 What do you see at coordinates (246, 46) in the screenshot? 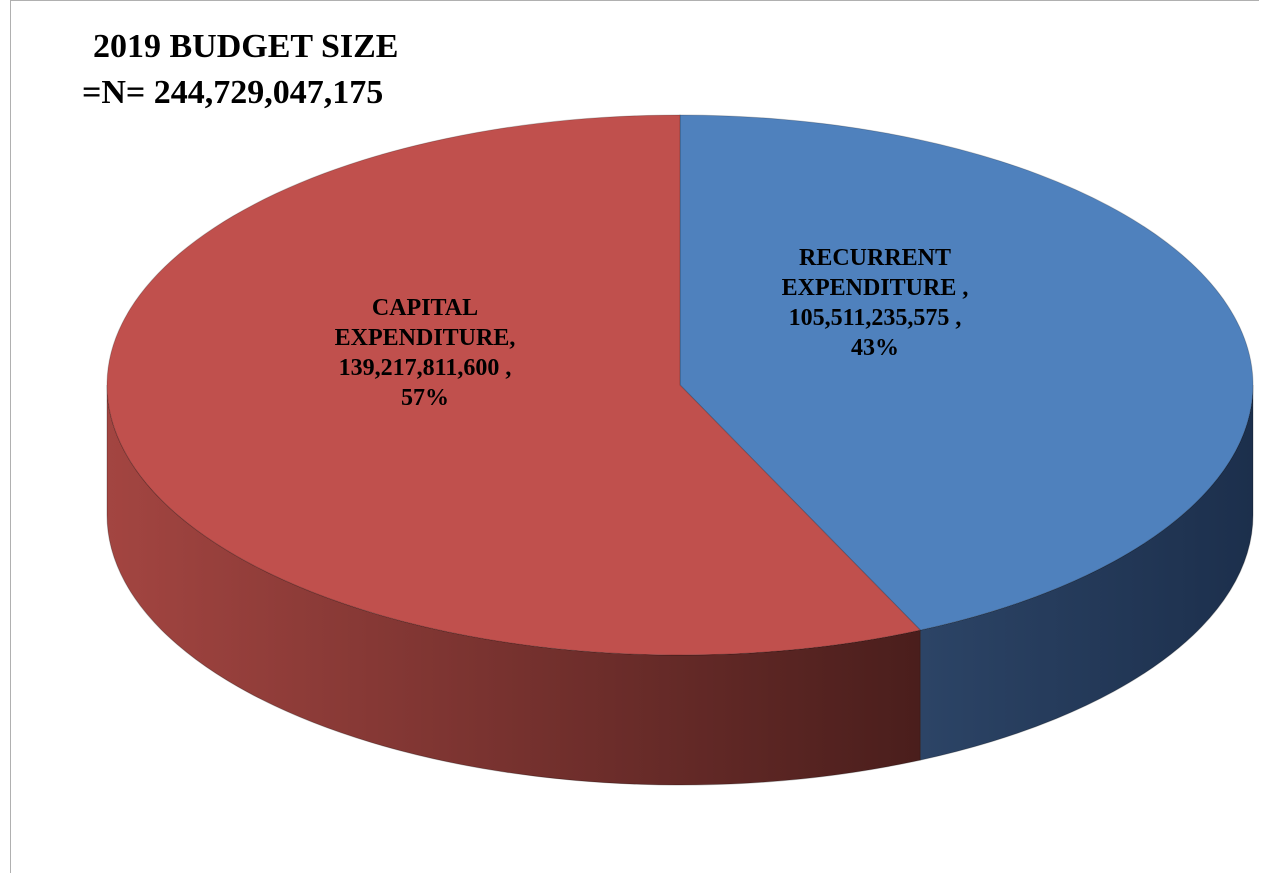
I see `chart-title-line-1: 2019 BUDGET SIZE` at bounding box center [246, 46].